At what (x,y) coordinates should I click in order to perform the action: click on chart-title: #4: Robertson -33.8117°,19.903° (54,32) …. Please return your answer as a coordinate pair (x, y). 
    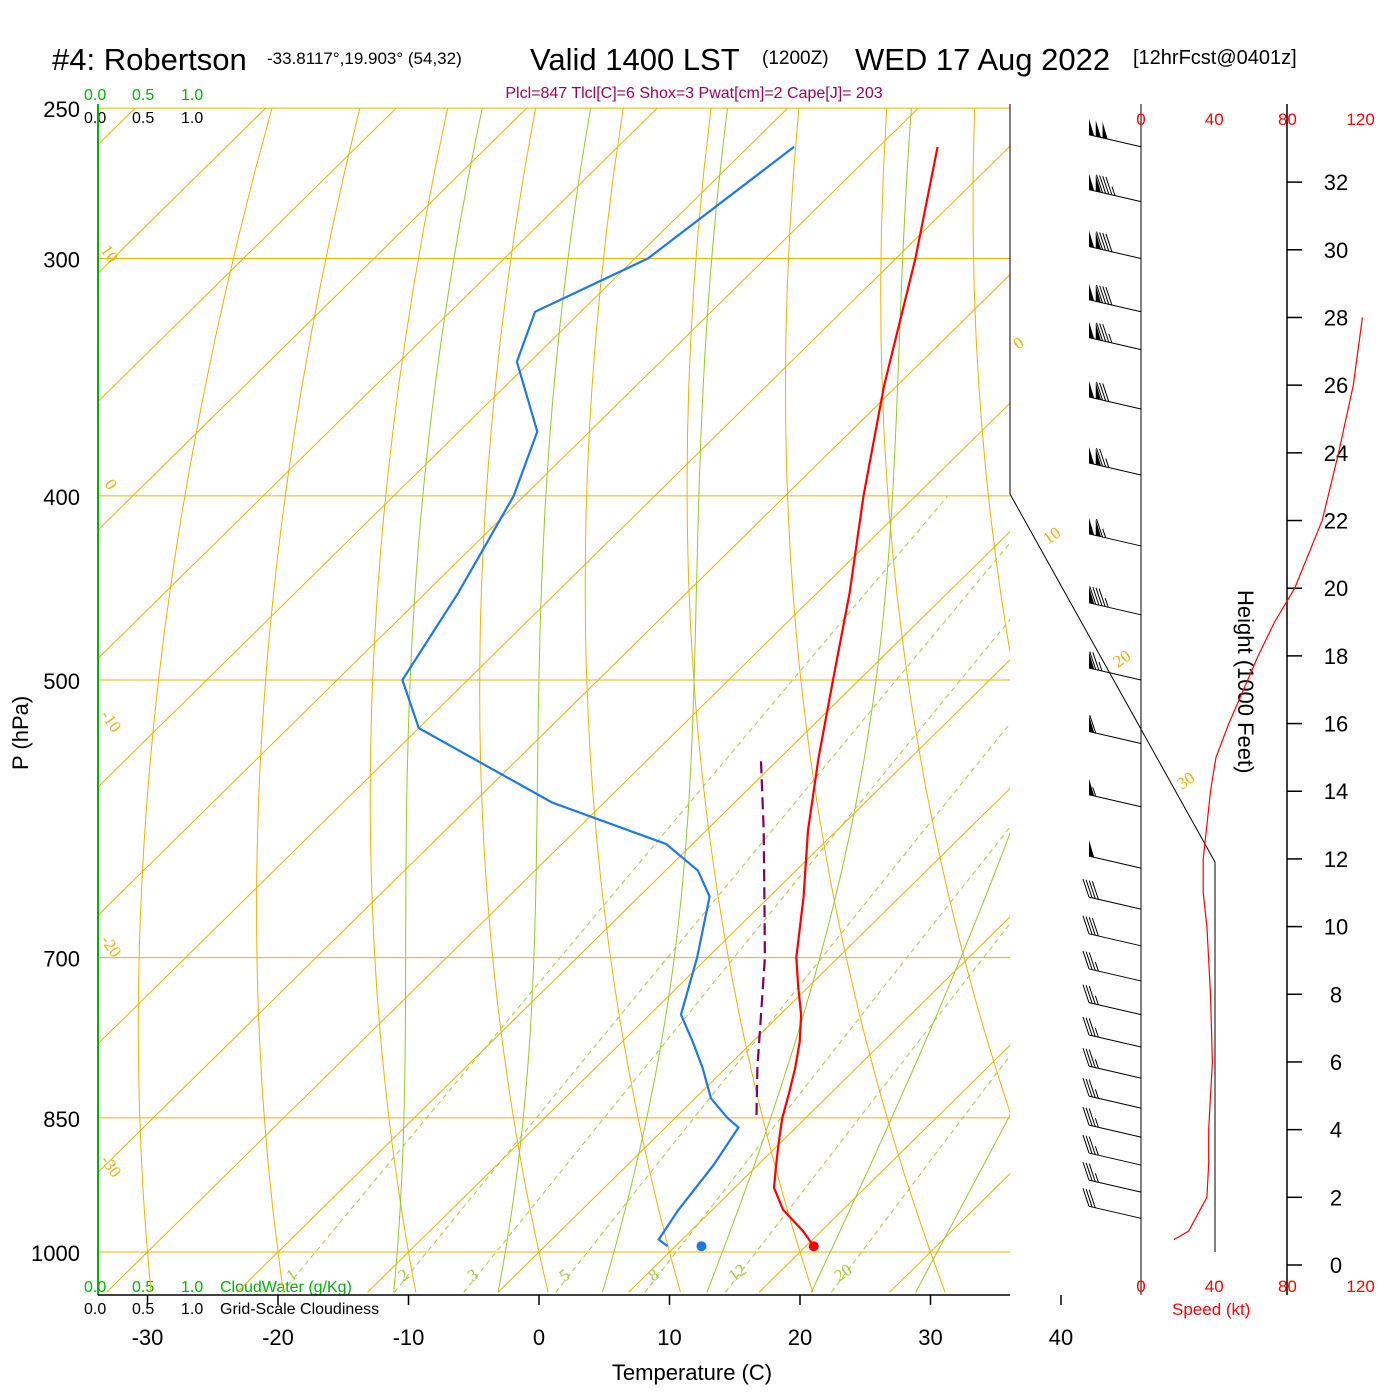
    Looking at the image, I should click on (674, 59).